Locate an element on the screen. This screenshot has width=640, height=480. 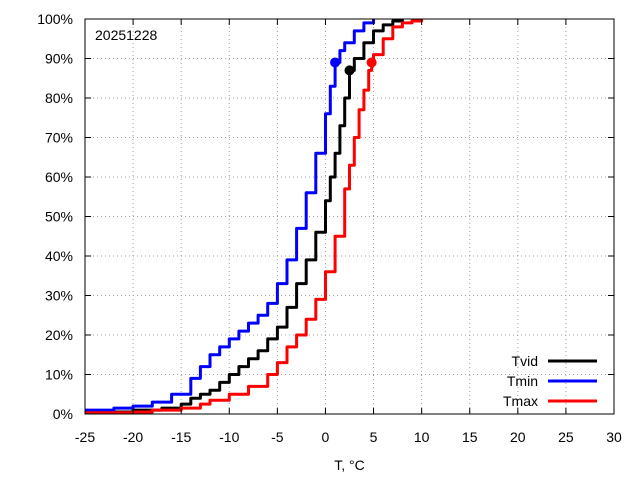
legend: Tvid Tmin Tmax is located at coordinates (550, 381).